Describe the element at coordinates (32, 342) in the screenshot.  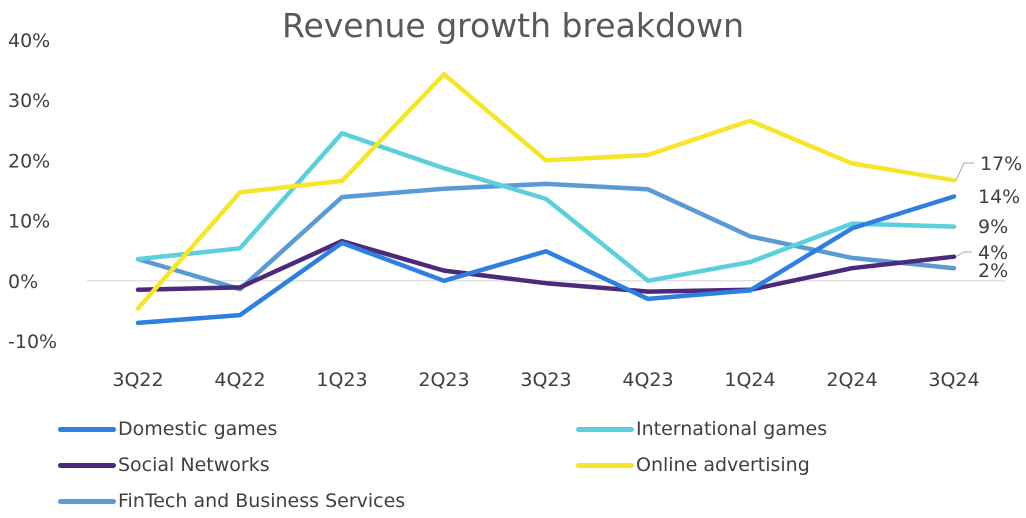
I see `y-tick-label: -10%` at that location.